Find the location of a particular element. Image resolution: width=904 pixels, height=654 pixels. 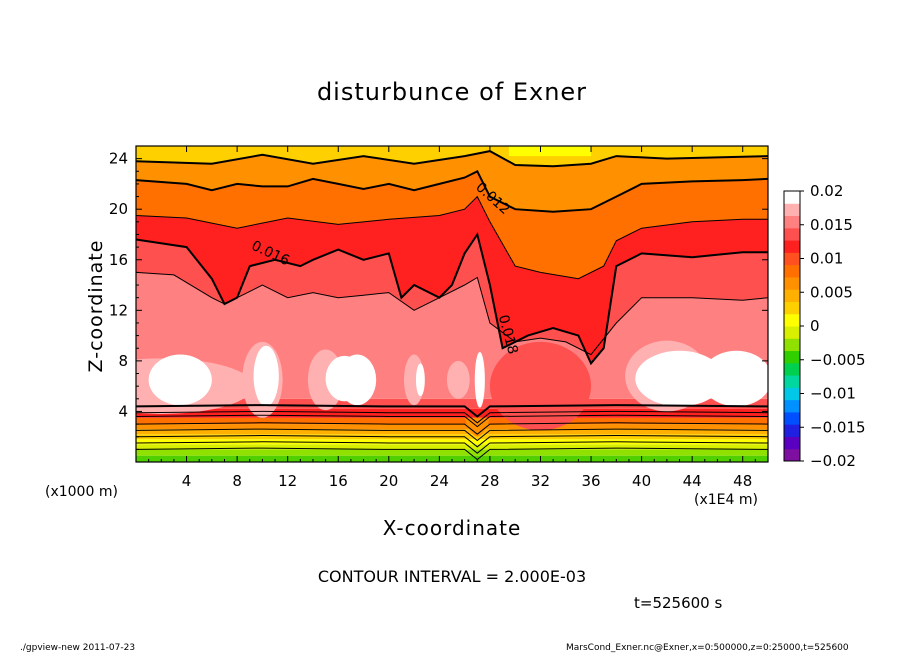

top-yellow-cap is located at coordinates (550, 151).